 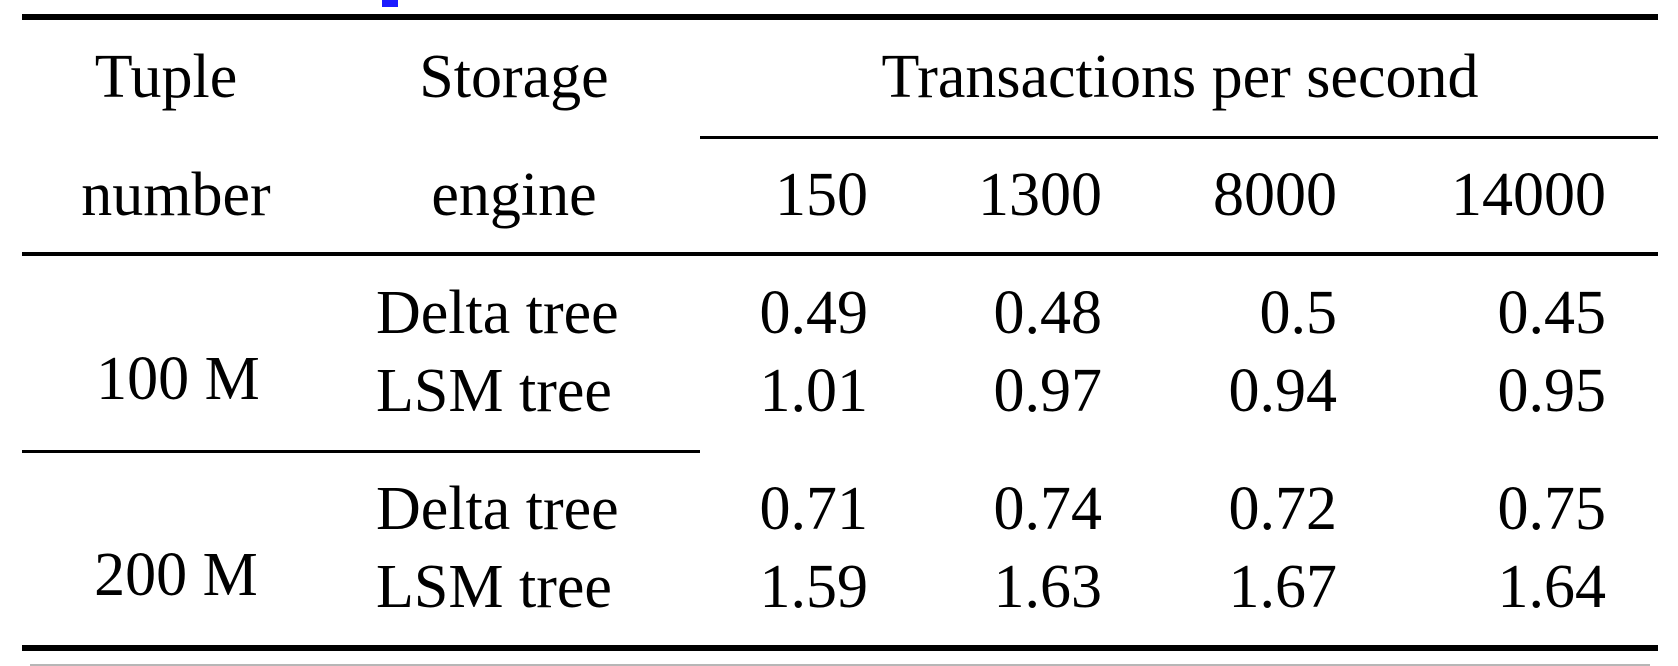 I want to click on group-tuple-100m: 100 M, so click(x=178, y=379).